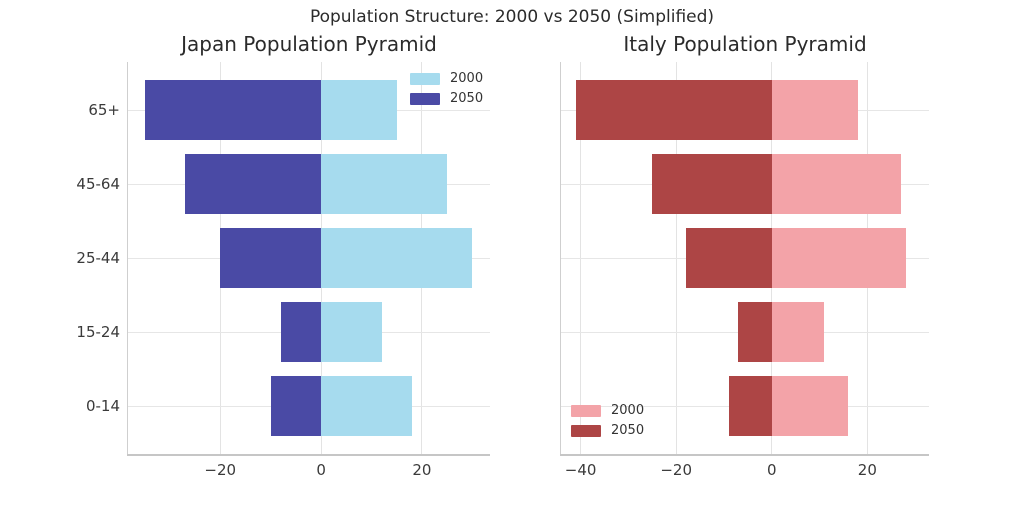 Image resolution: width=1024 pixels, height=512 pixels. Describe the element at coordinates (98, 332) in the screenshot. I see `y-tick-label: 15-24` at that location.